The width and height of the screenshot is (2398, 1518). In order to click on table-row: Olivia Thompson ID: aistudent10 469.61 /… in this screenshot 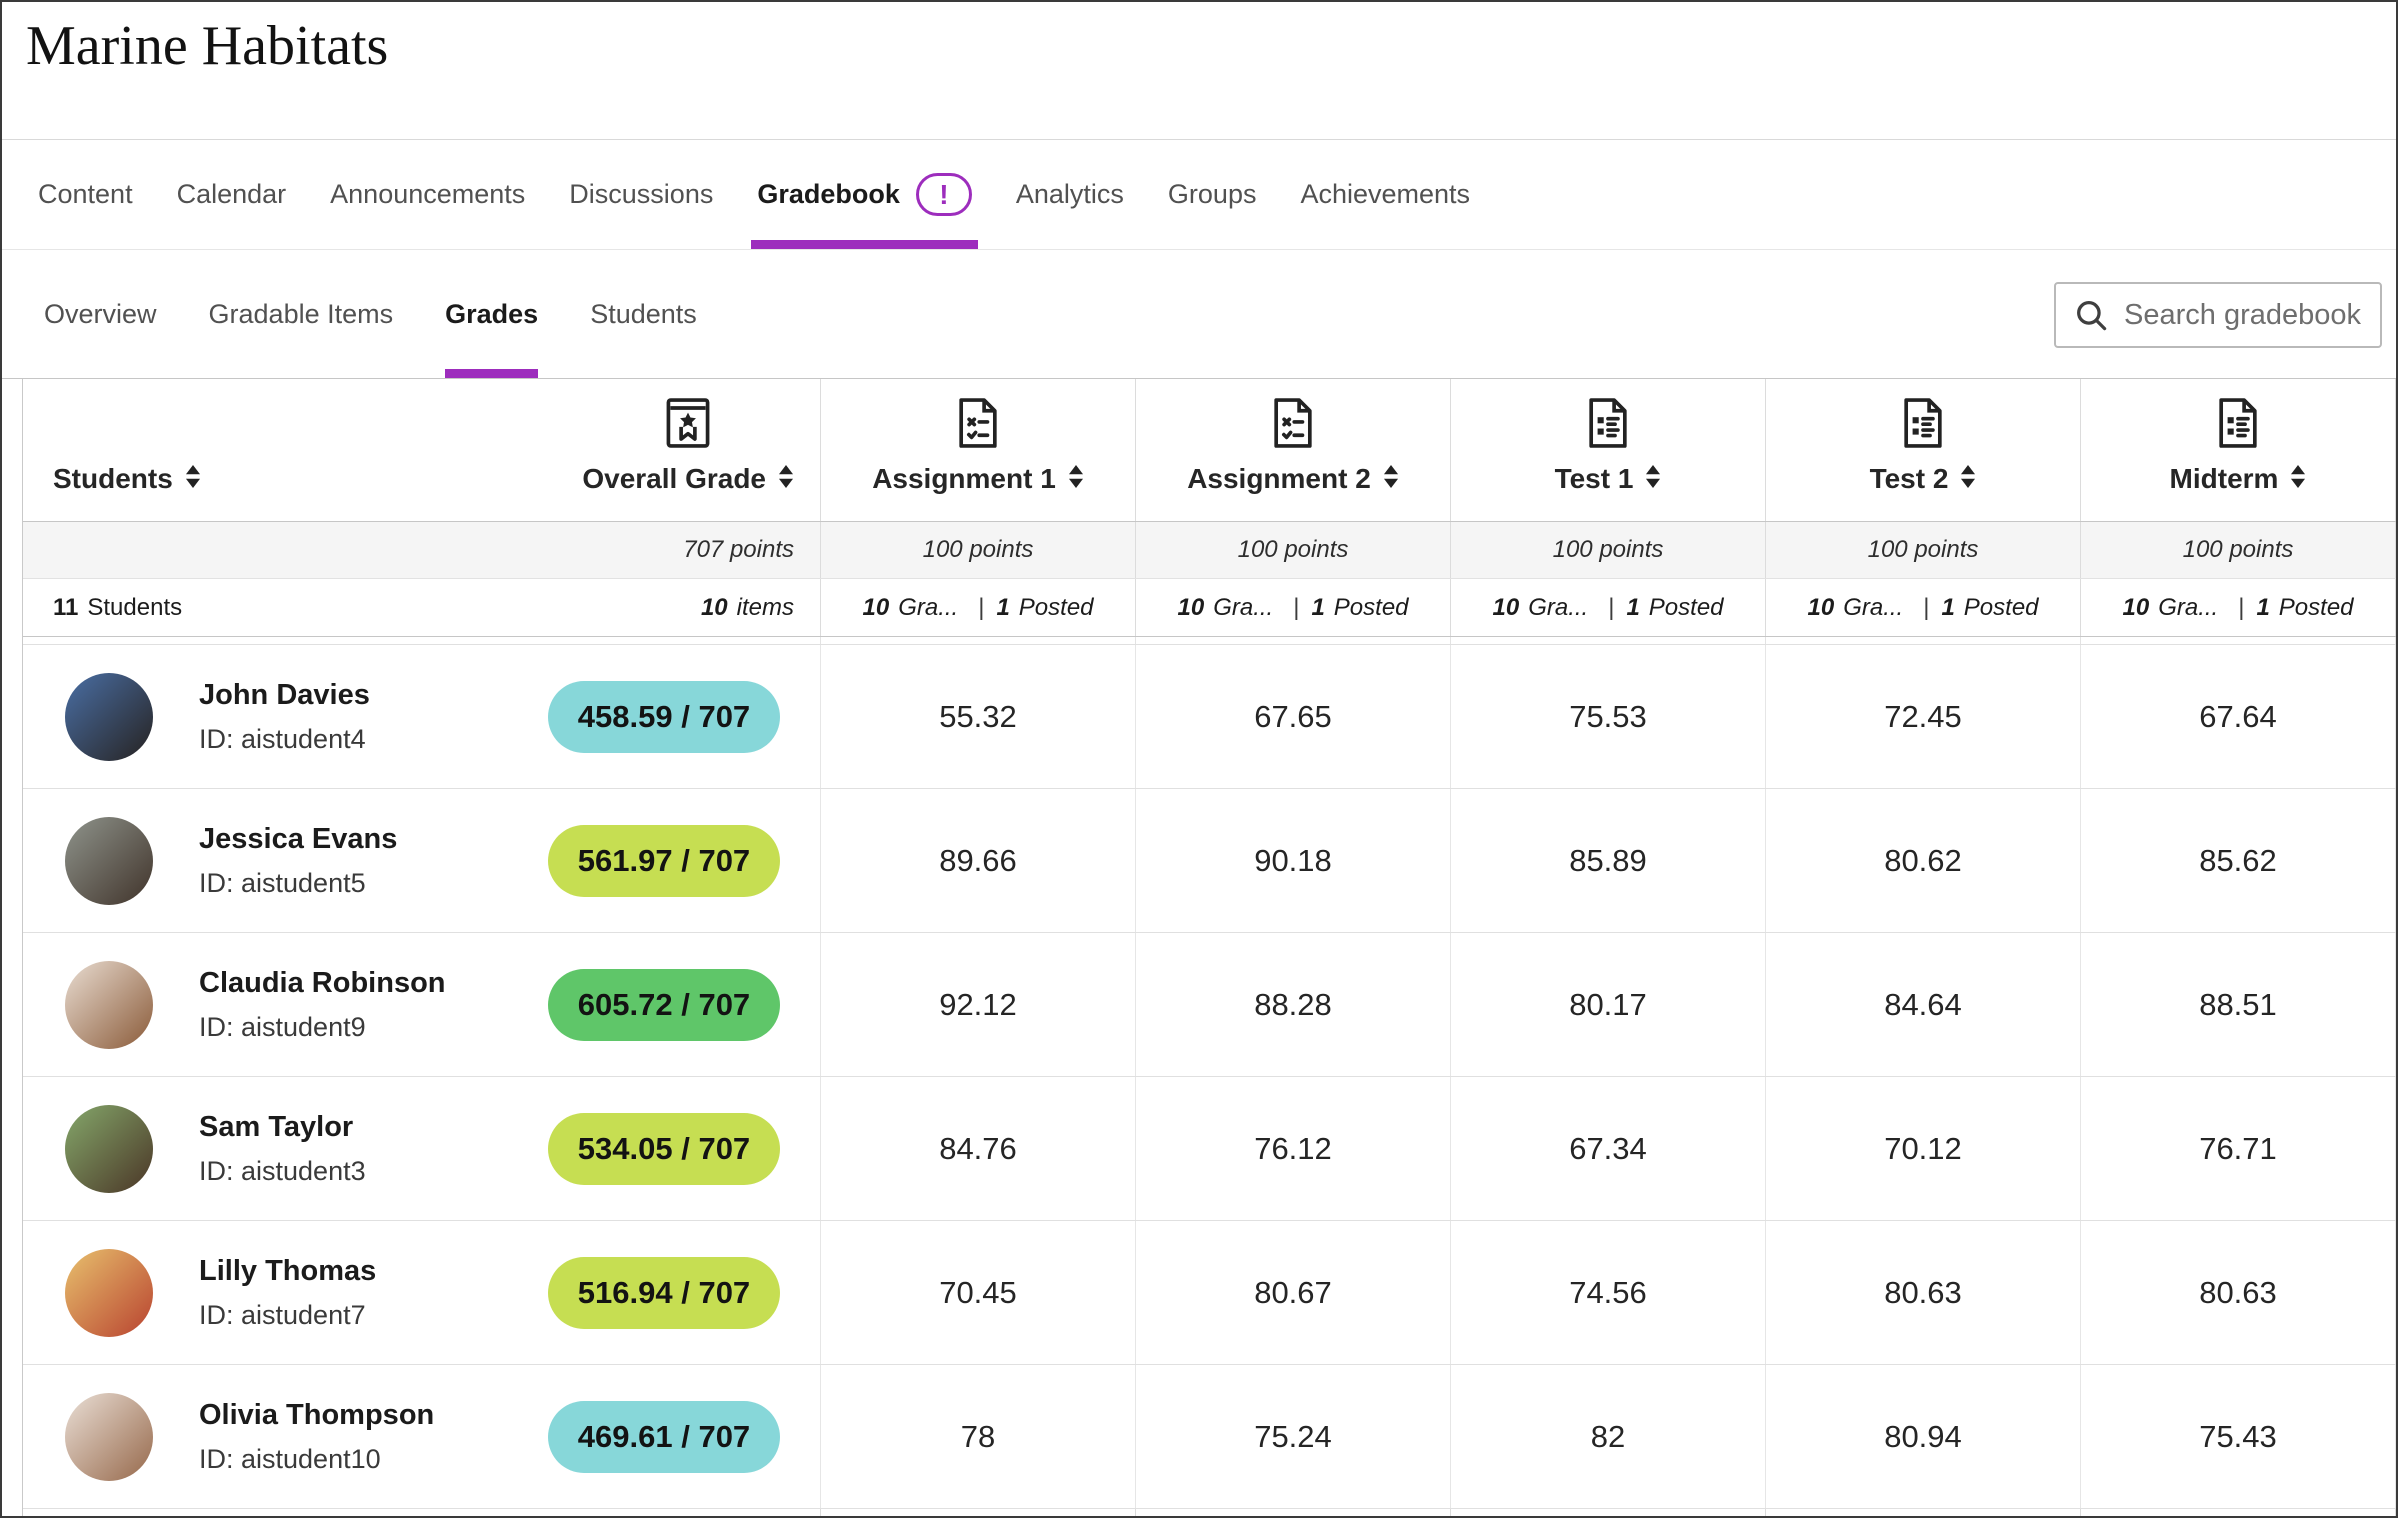, I will do `click(1209, 1437)`.